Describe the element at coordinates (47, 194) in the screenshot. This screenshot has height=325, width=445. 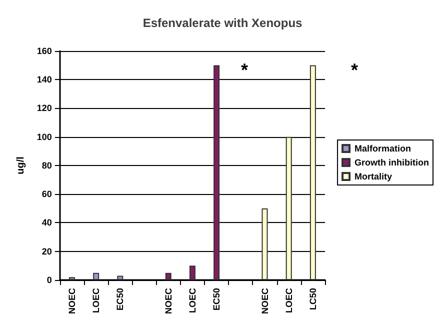
I see `y-tick-label: 60` at that location.